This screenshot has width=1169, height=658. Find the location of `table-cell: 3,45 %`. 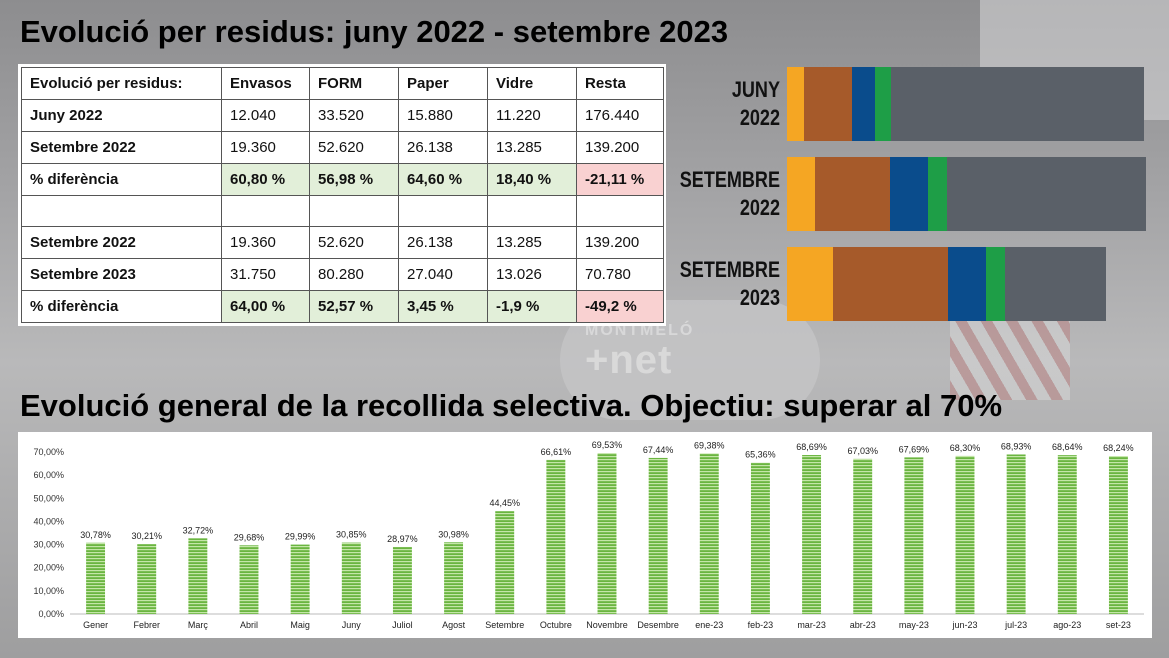

table-cell: 3,45 % is located at coordinates (443, 306).